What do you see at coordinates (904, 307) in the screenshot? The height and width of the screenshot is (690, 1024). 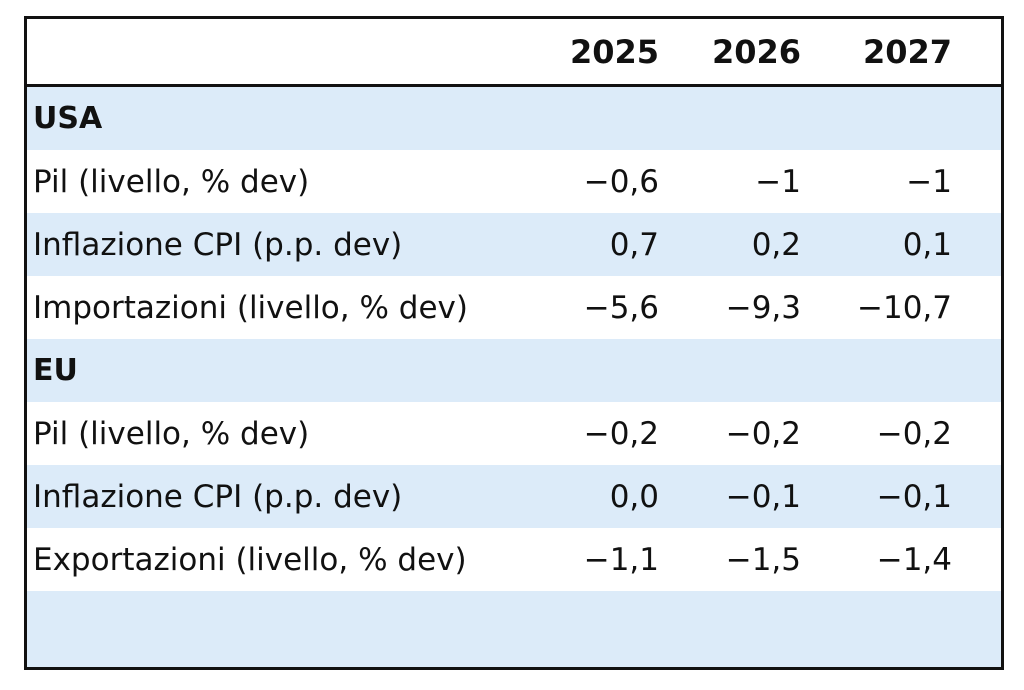 I see `cell-value: −10,7` at bounding box center [904, 307].